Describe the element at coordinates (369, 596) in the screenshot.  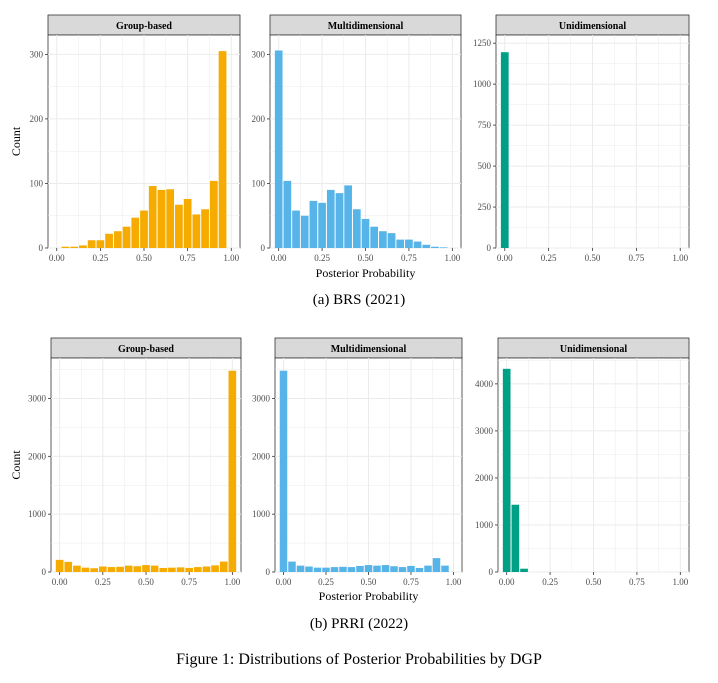
I see `x-axis-label: Posterior Probability` at that location.